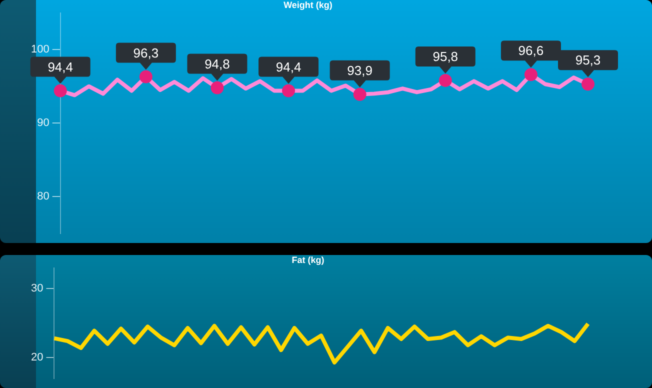 This screenshot has width=652, height=388. I want to click on y-tick-label: 90, so click(43, 123).